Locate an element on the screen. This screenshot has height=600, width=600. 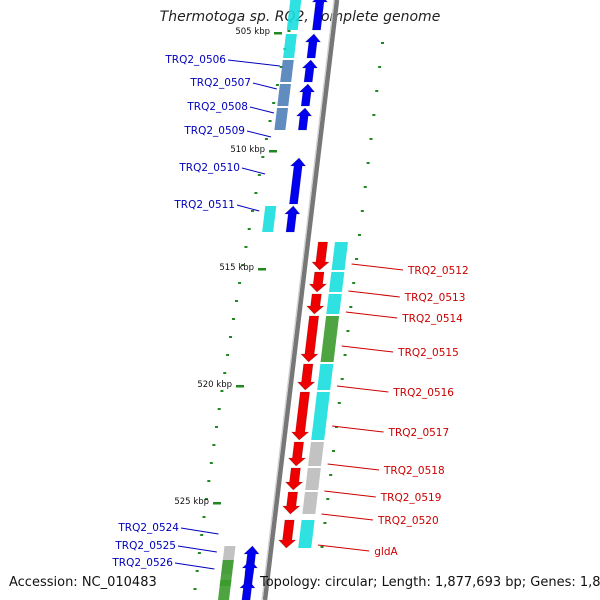
forward-gene-label: TRQ2_0524 is located at coordinates (148, 528).